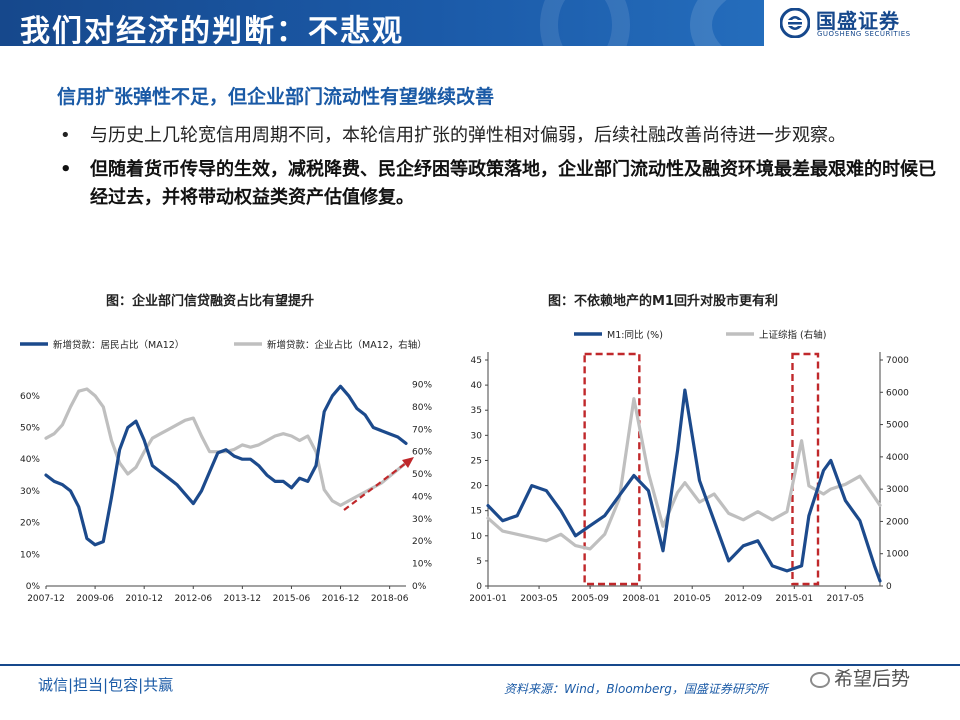 The height and width of the screenshot is (720, 960). What do you see at coordinates (743, 599) in the screenshot?
I see `x-tick-label: 2012-09` at bounding box center [743, 599].